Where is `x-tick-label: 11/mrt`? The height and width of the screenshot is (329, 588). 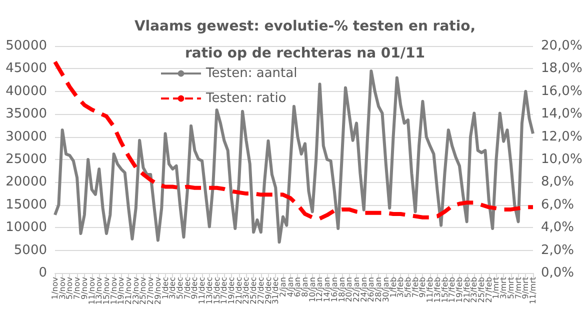
x-tick-label: 11/mrt is located at coordinates (533, 290).